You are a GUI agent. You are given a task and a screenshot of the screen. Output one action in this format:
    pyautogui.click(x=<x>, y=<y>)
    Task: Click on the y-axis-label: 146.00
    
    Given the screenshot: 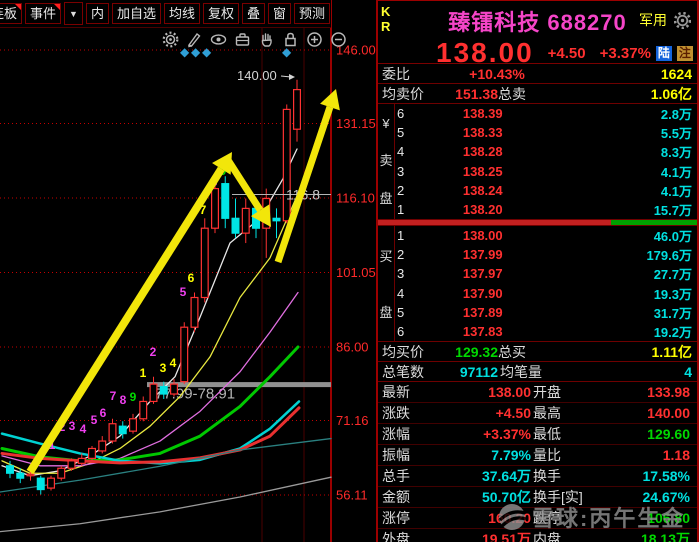 What is the action you would take?
    pyautogui.click(x=356, y=50)
    